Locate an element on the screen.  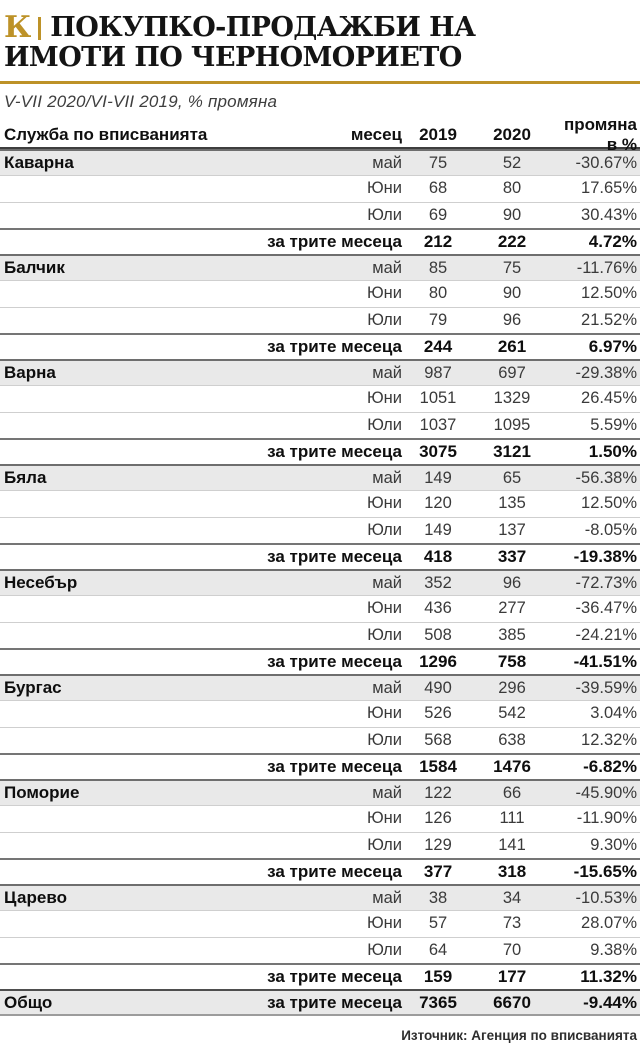
table-row: Поморие май 122 66 -45.90% is located at coordinates (320, 792).